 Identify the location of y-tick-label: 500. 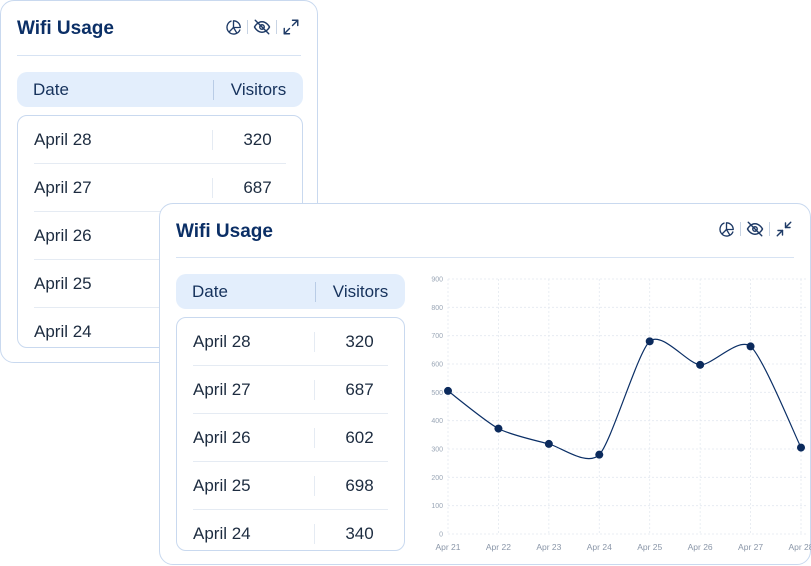
(437, 393).